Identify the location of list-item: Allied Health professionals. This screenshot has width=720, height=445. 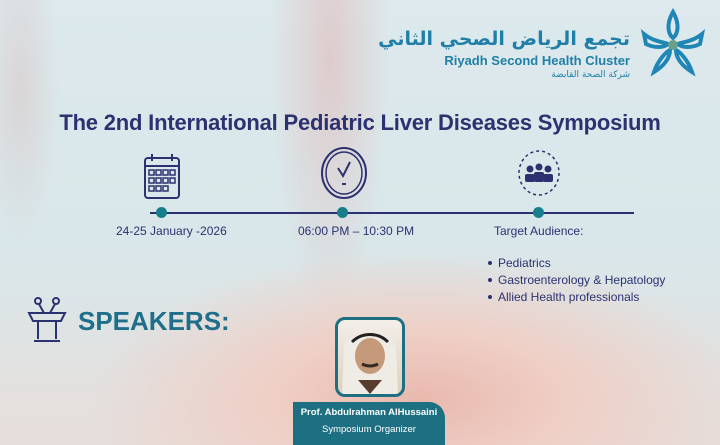
(576, 297).